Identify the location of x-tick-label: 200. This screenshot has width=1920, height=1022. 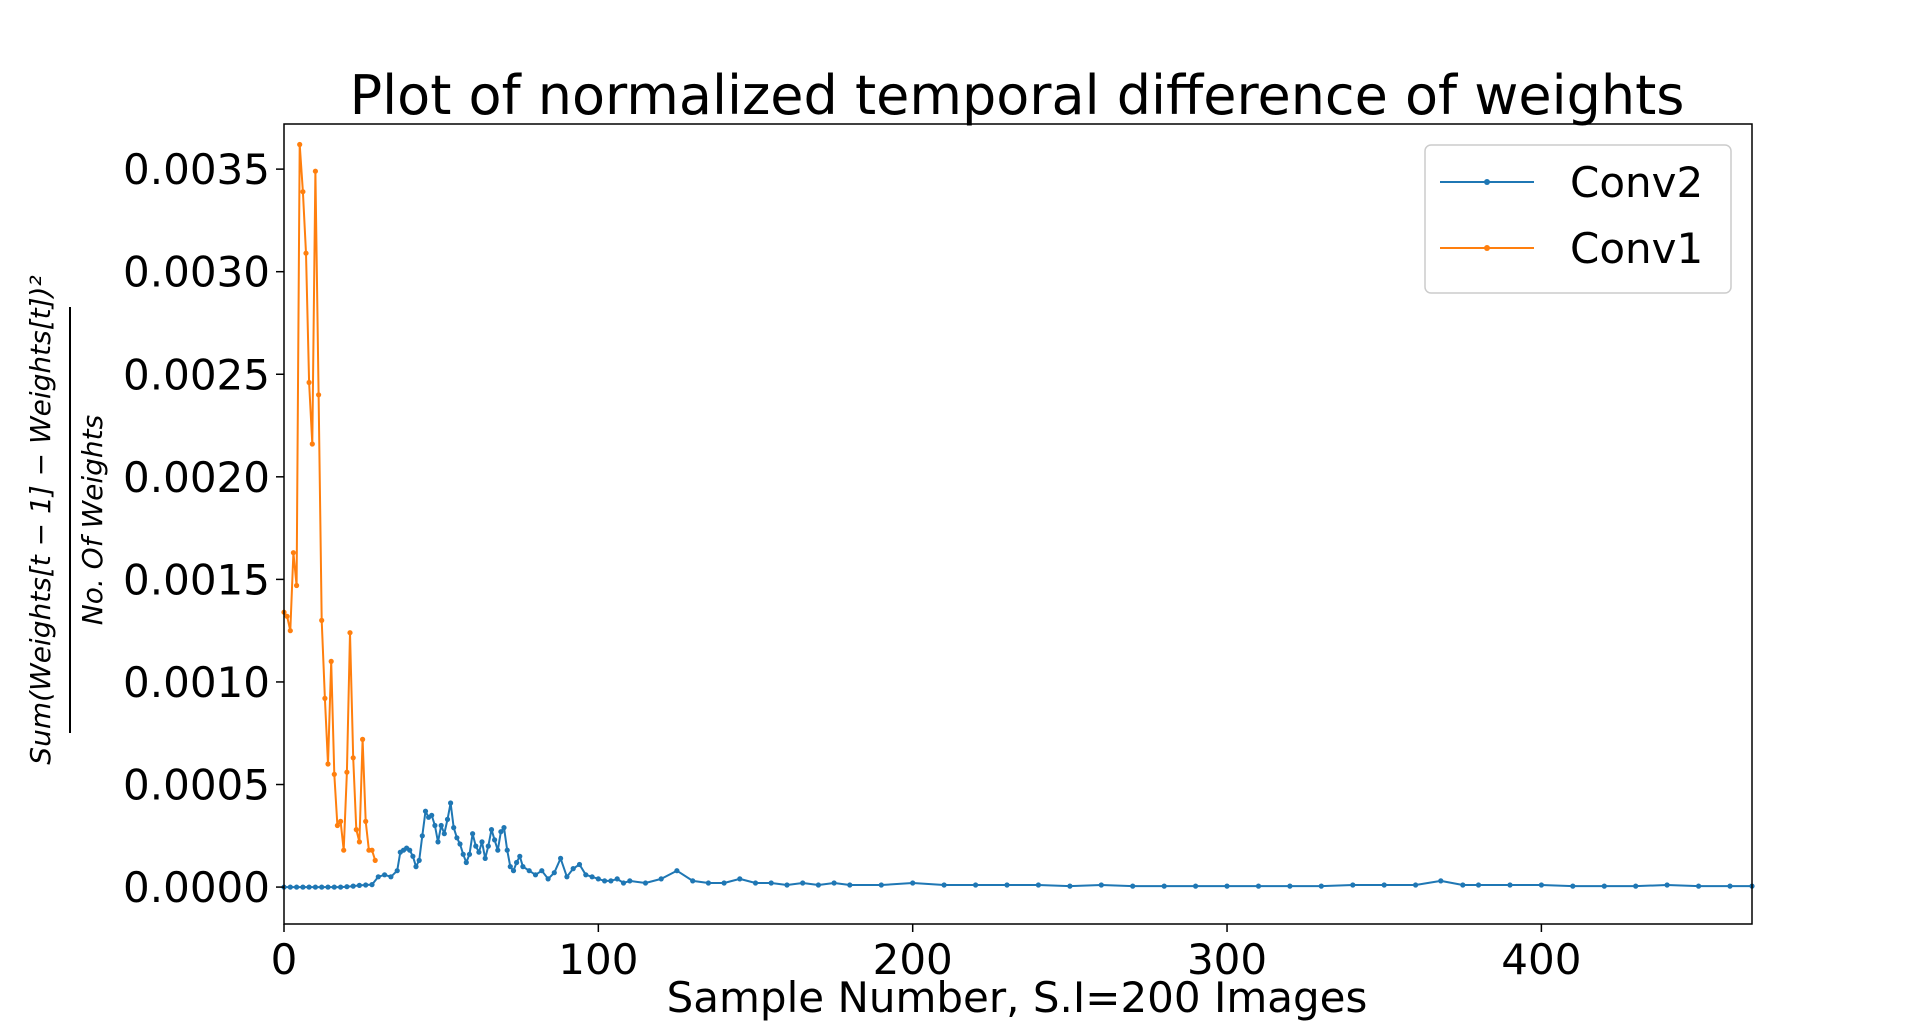
(913, 959).